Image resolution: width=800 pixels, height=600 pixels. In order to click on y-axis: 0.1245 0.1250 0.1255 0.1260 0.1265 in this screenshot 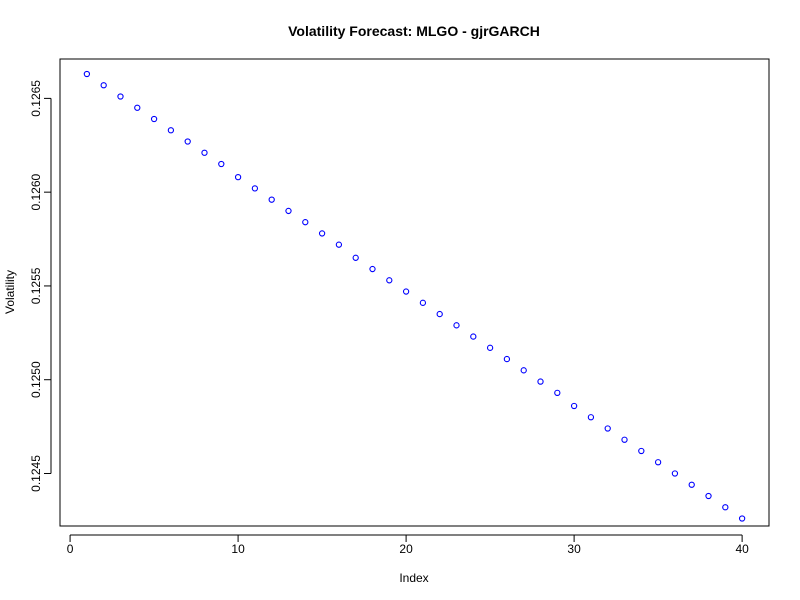, I will do `click(40, 286)`.